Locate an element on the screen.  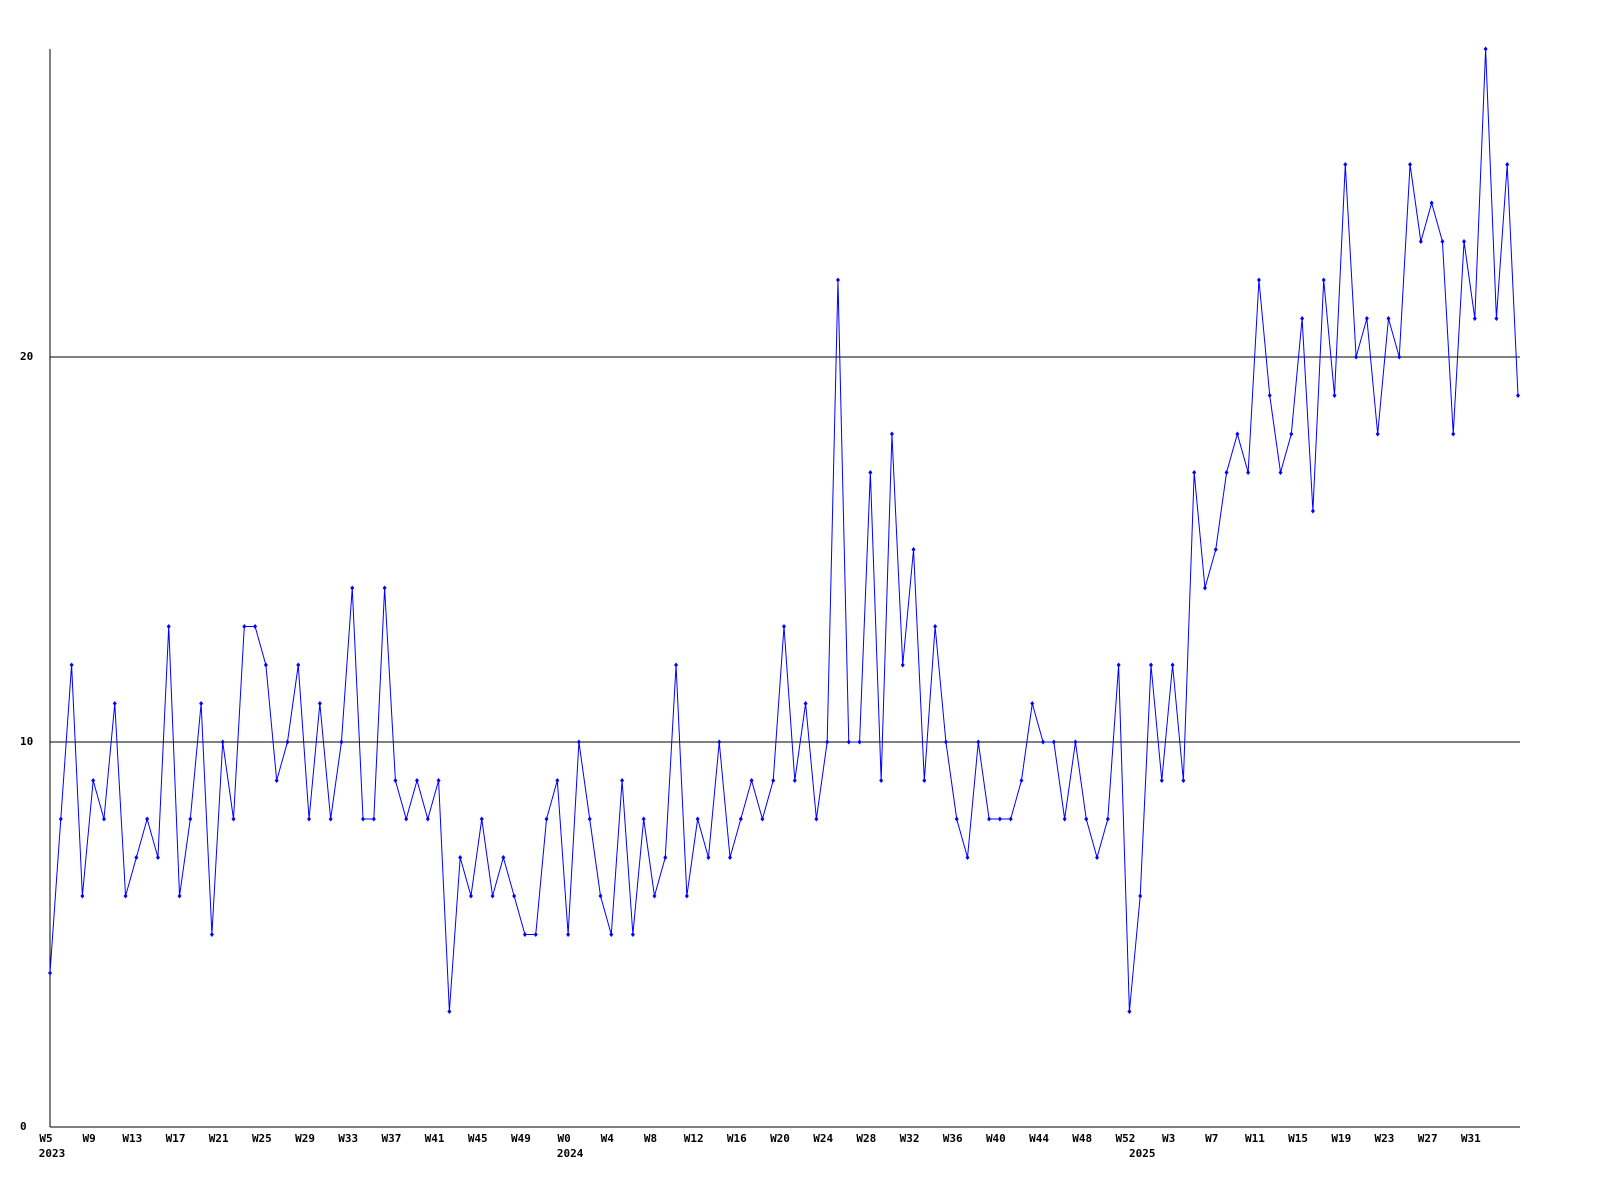
x-tick-label: W17 is located at coordinates (176, 1138).